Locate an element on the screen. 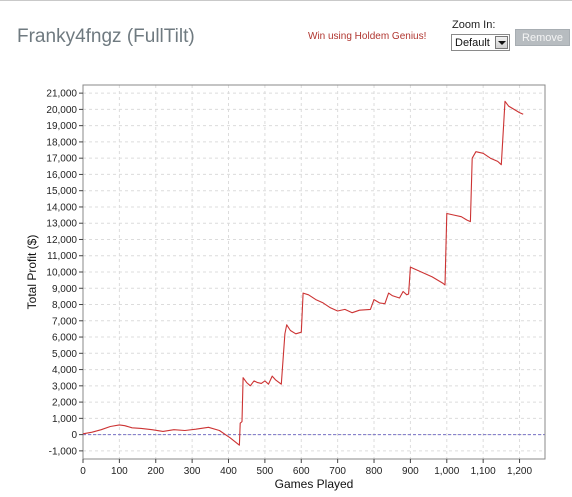 The width and height of the screenshot is (572, 497). y-tick-label: 14,000 is located at coordinates (61, 207).